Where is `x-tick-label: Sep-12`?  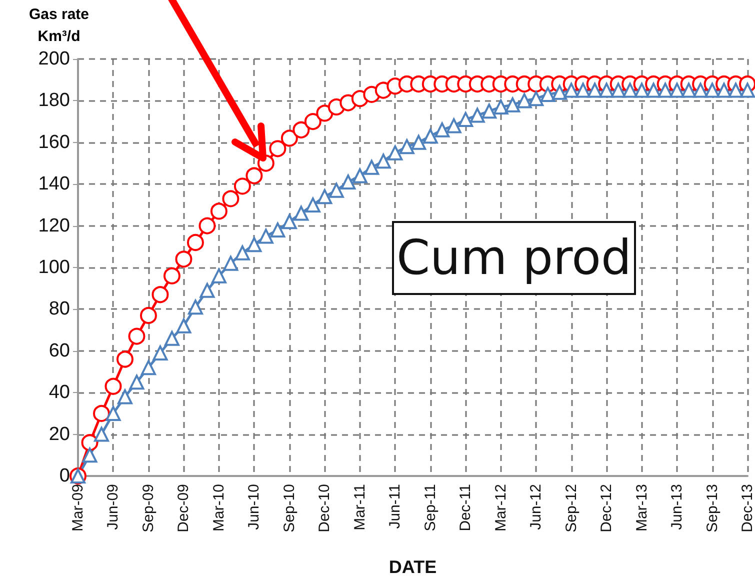
x-tick-label: Sep-12 is located at coordinates (571, 508).